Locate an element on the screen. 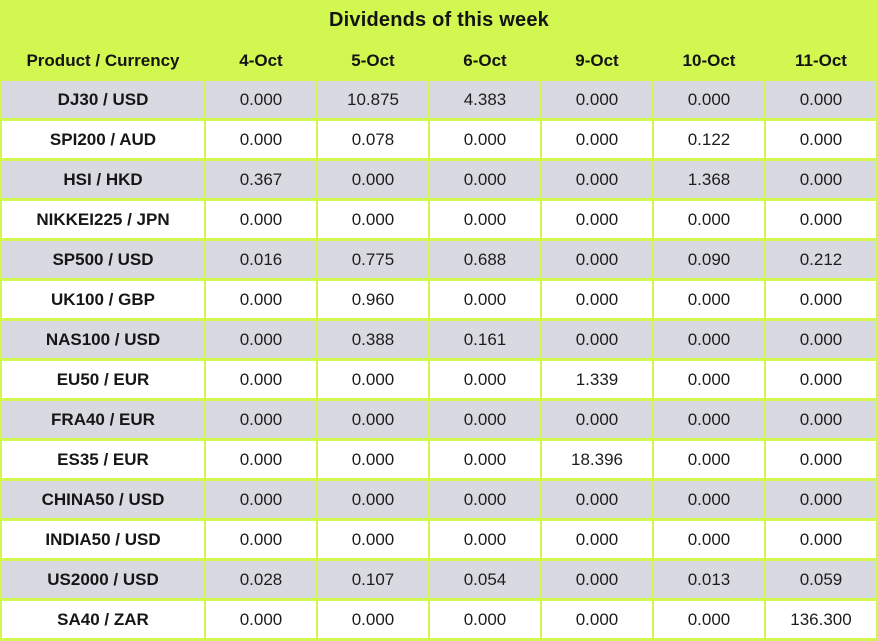 Image resolution: width=878 pixels, height=641 pixels. column-header-date-1: 4-Oct is located at coordinates (261, 60).